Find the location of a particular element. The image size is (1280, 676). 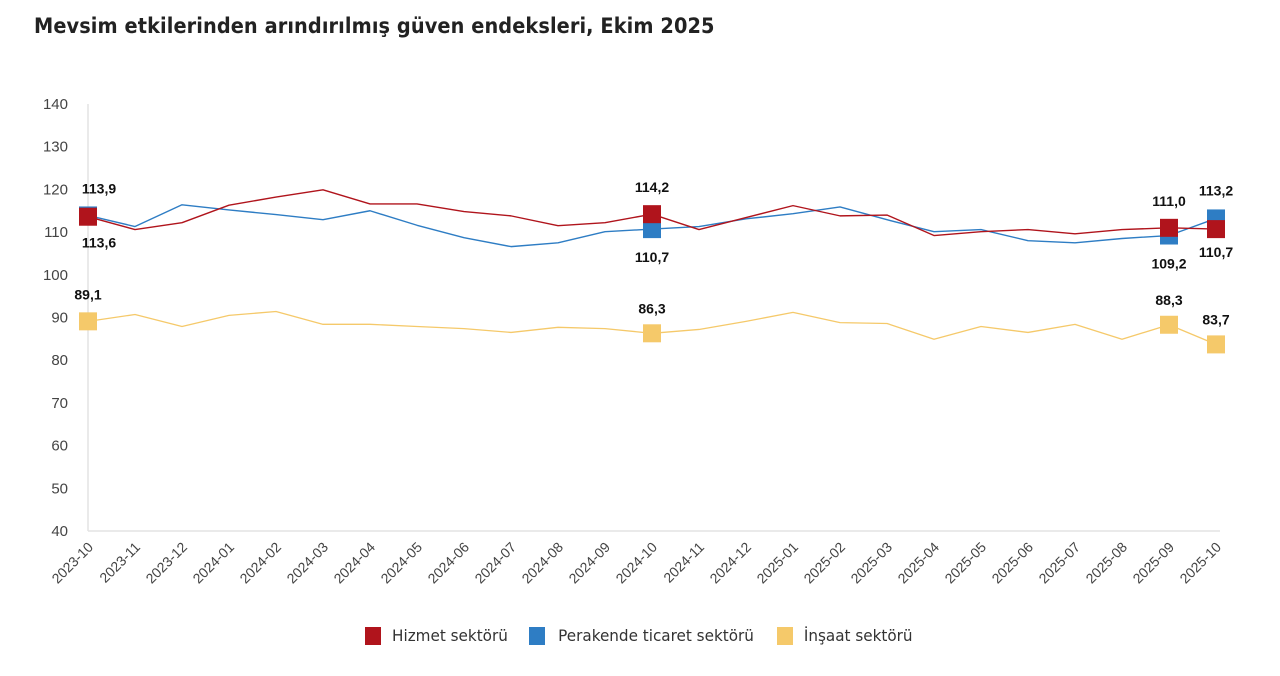

x-tick-label: 2024-05 is located at coordinates (401, 563).